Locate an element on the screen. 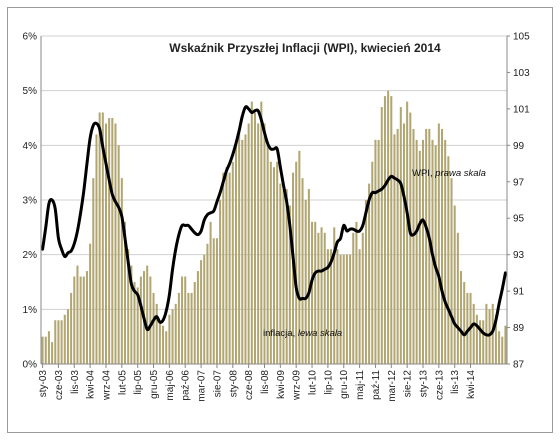  x-tick-label: sie-12 is located at coordinates (408, 384).